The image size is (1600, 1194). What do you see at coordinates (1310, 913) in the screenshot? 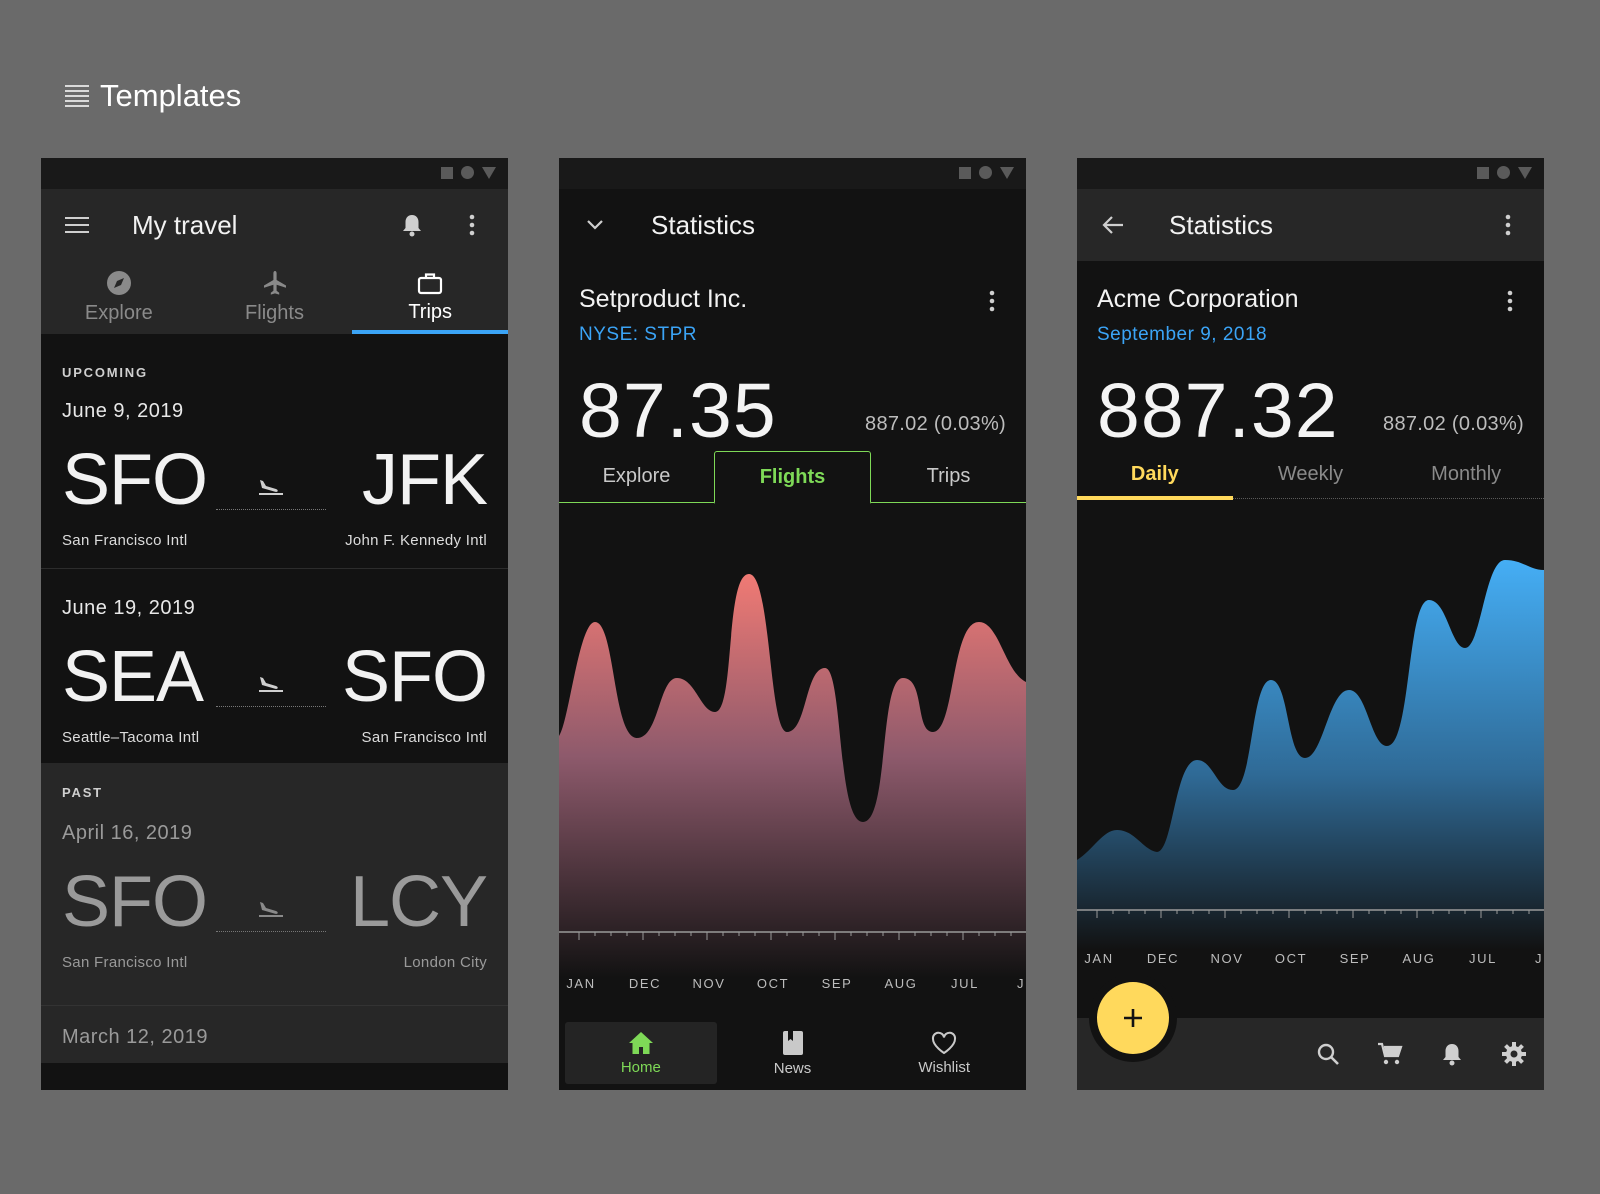
I see `chart-axis` at bounding box center [1310, 913].